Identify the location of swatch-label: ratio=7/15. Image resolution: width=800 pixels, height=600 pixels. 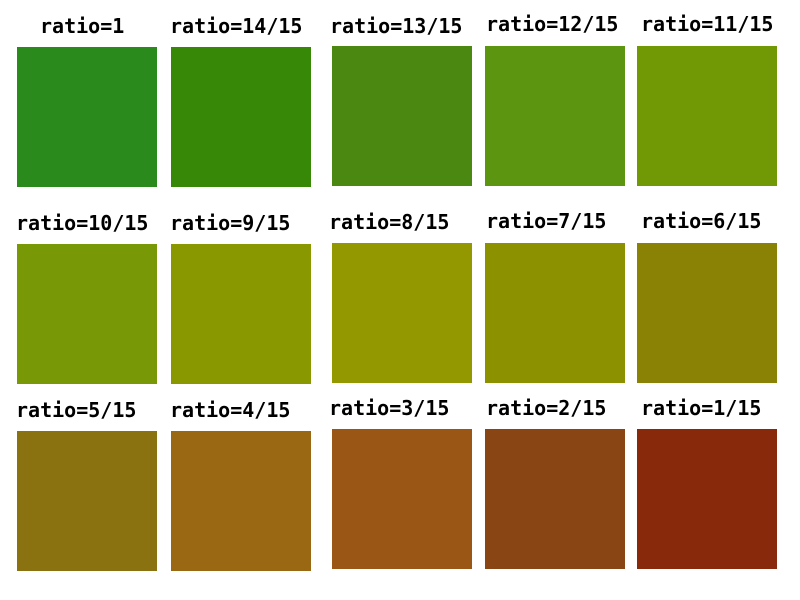
(546, 221).